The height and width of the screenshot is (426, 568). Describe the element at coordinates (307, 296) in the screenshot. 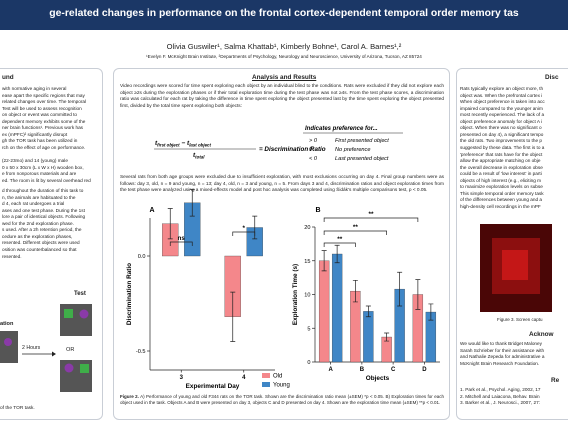

I see `y-tick-label: 10` at that location.